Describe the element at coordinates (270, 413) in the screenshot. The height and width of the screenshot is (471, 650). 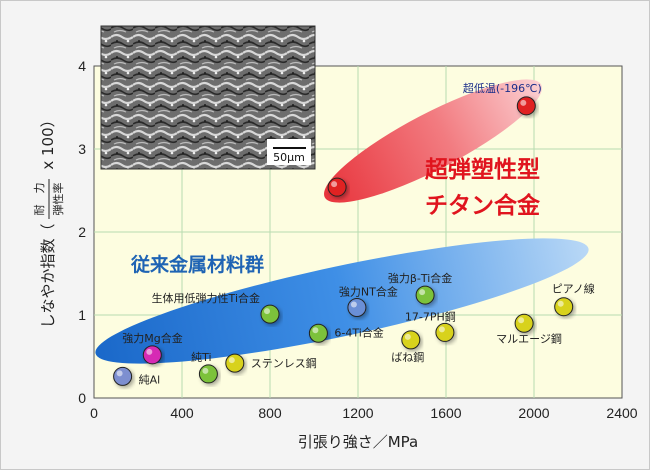
I see `x-tick-label: 800` at that location.